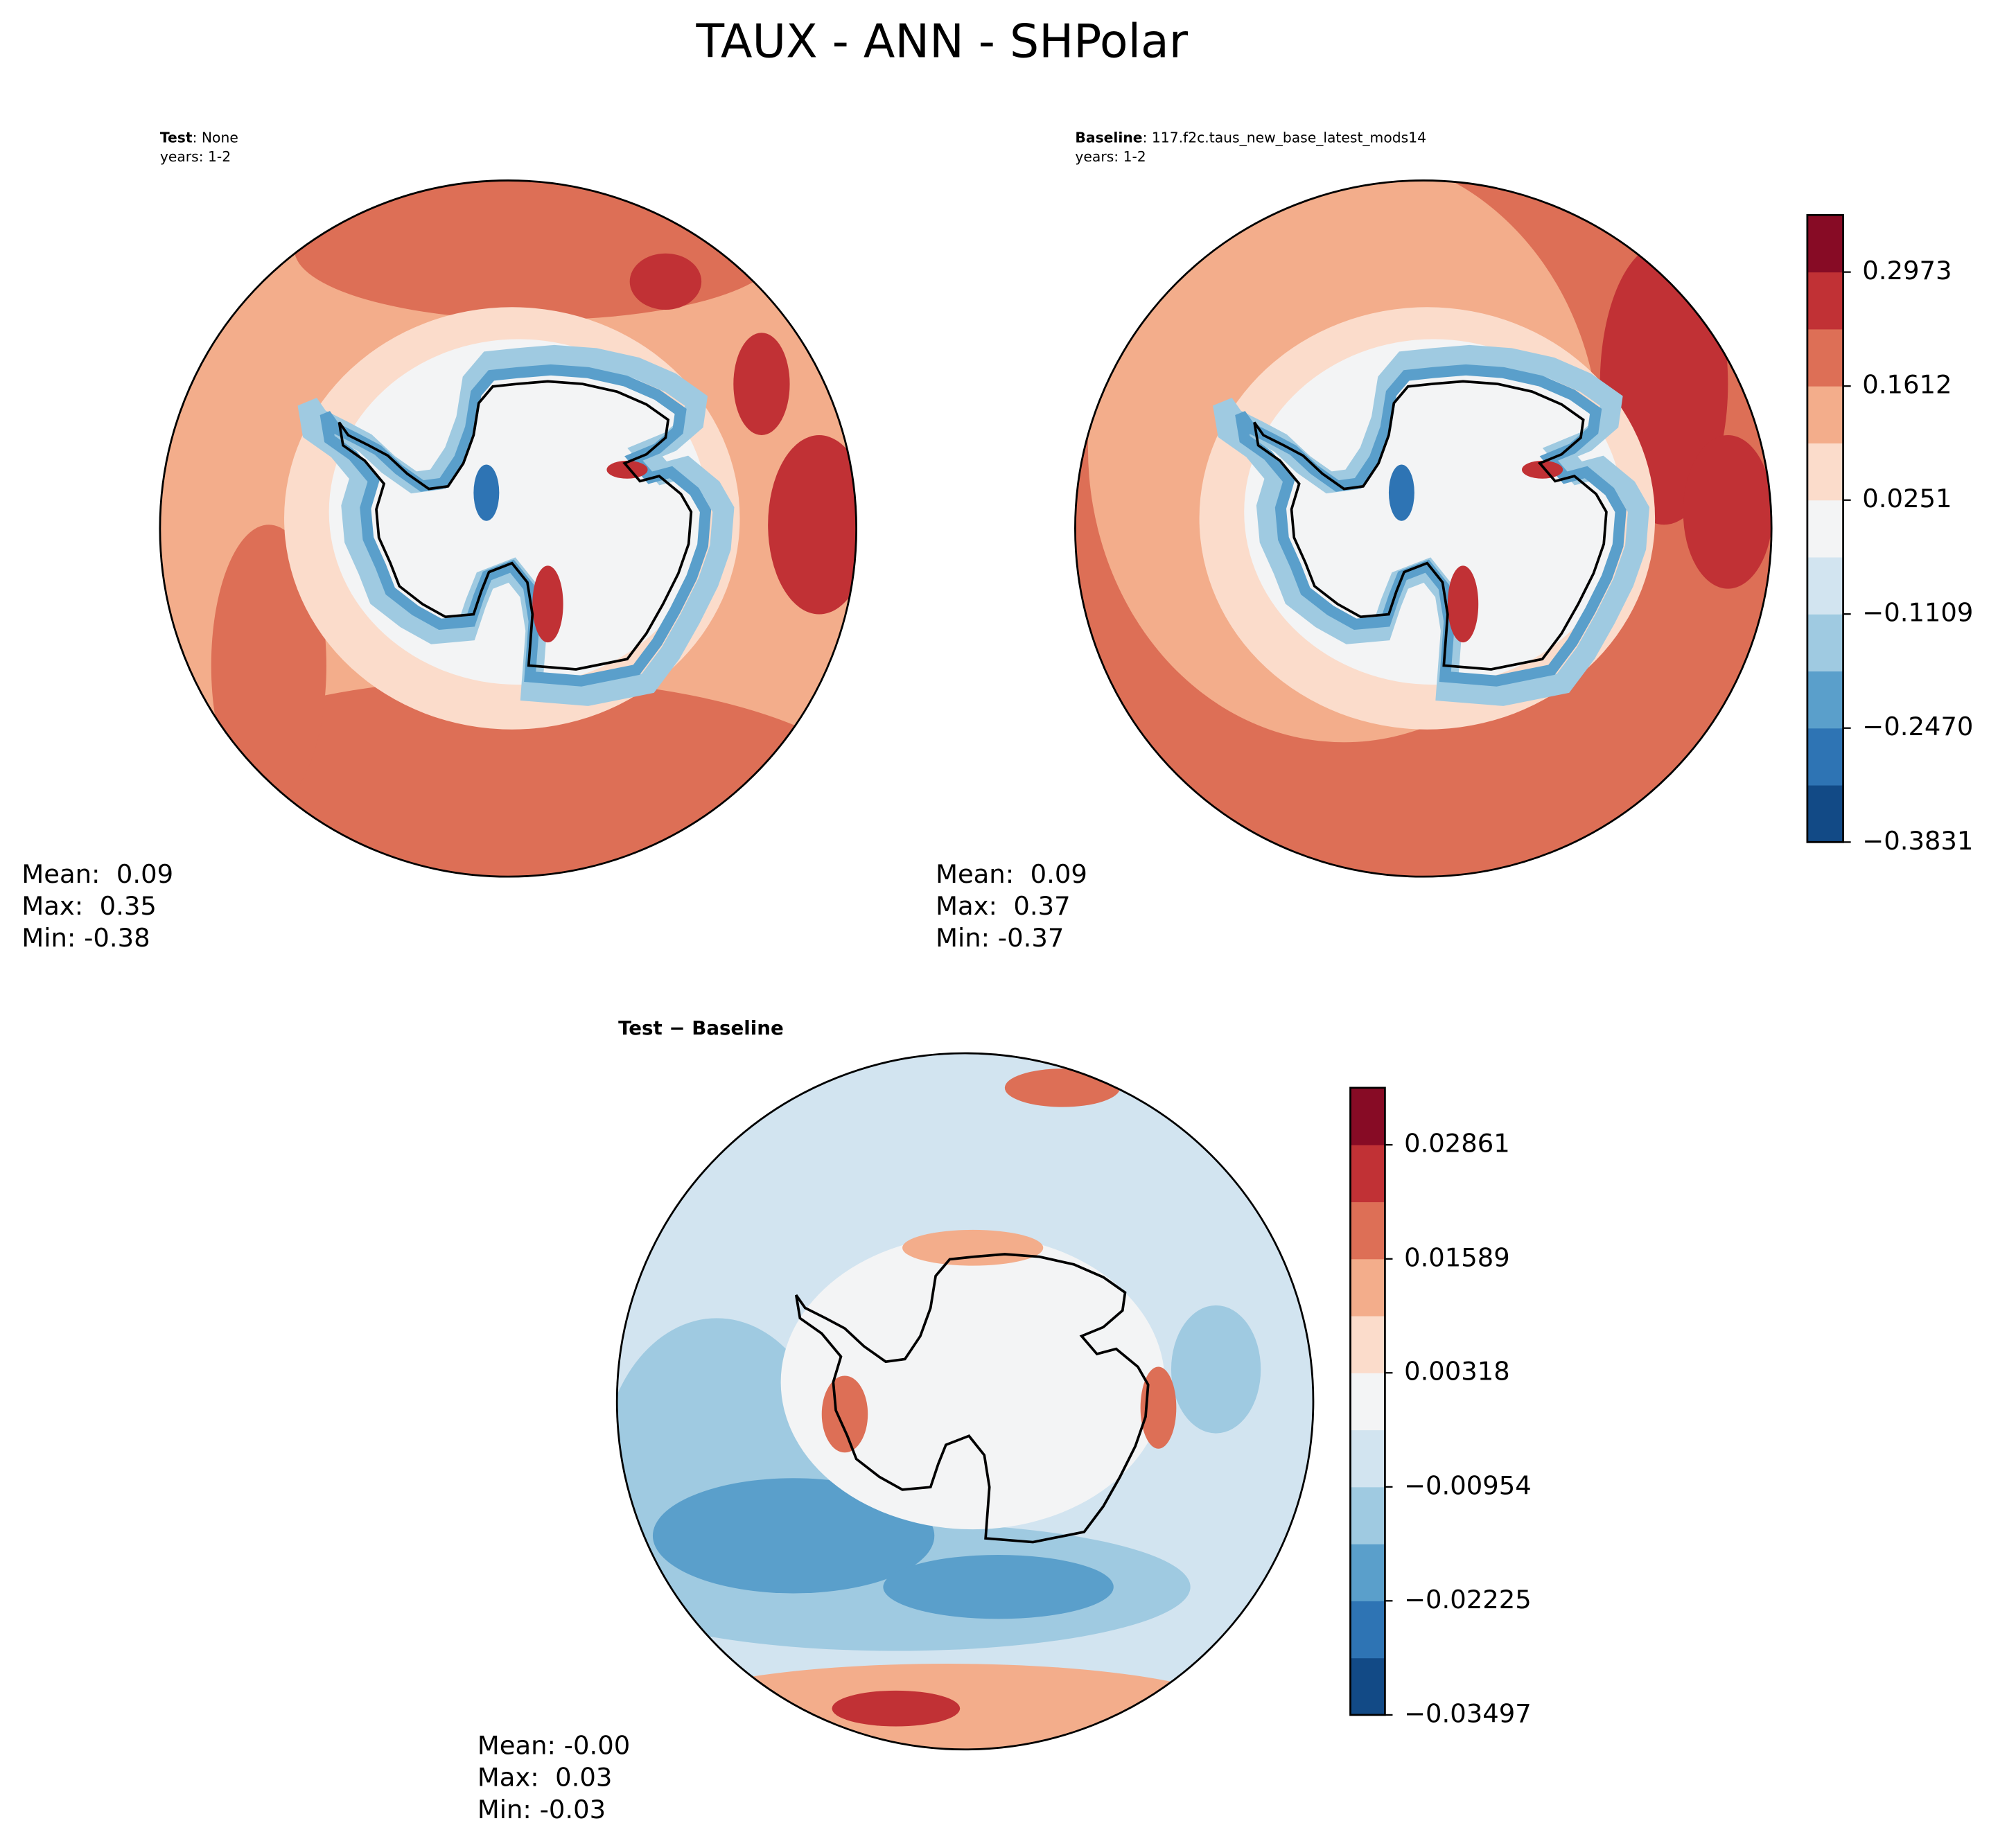  Describe the element at coordinates (1457, 1144) in the screenshot. I see `colorbar-tick-label: 0.02861` at that location.